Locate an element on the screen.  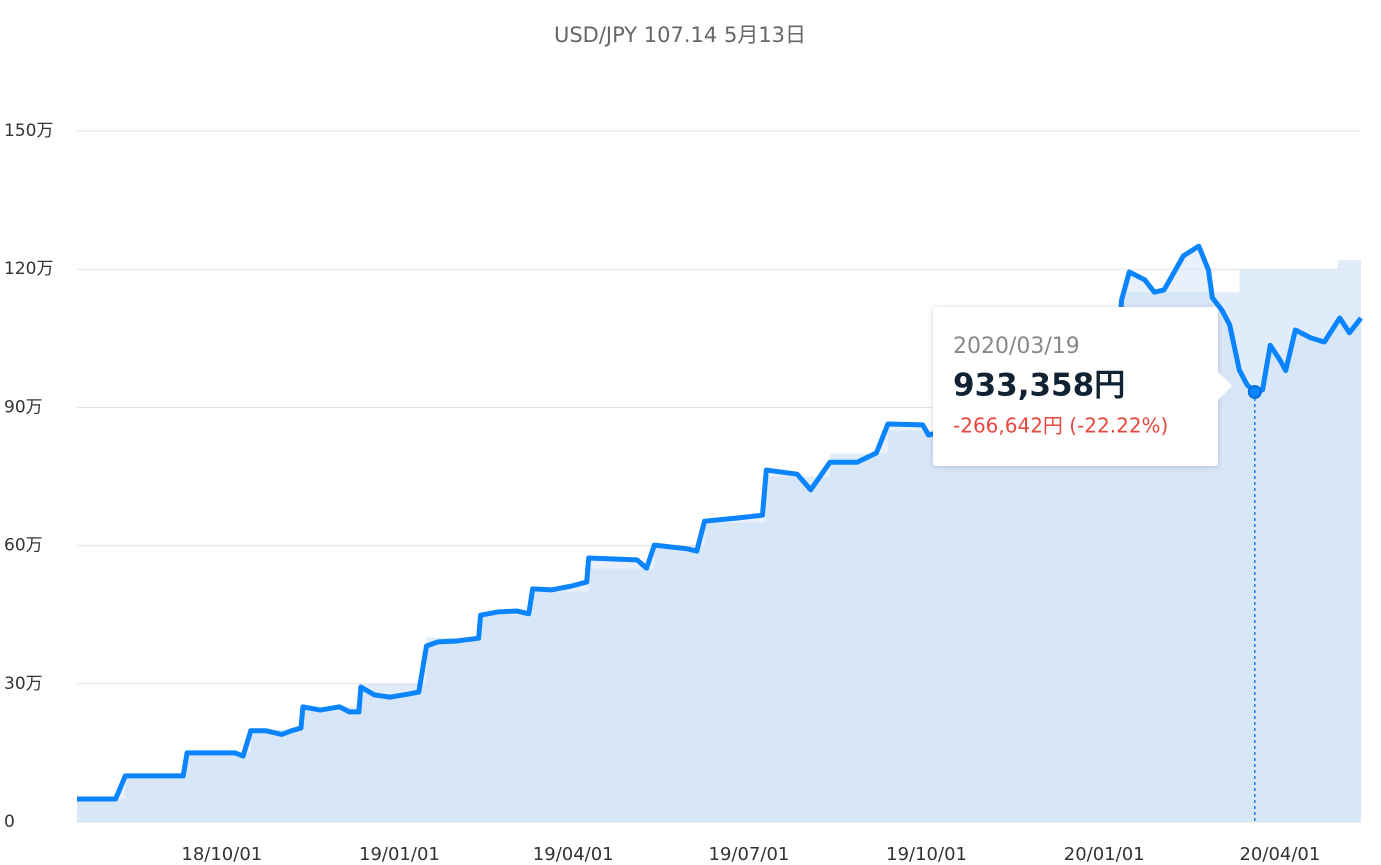
y-tick-label: 30万 is located at coordinates (23, 684).